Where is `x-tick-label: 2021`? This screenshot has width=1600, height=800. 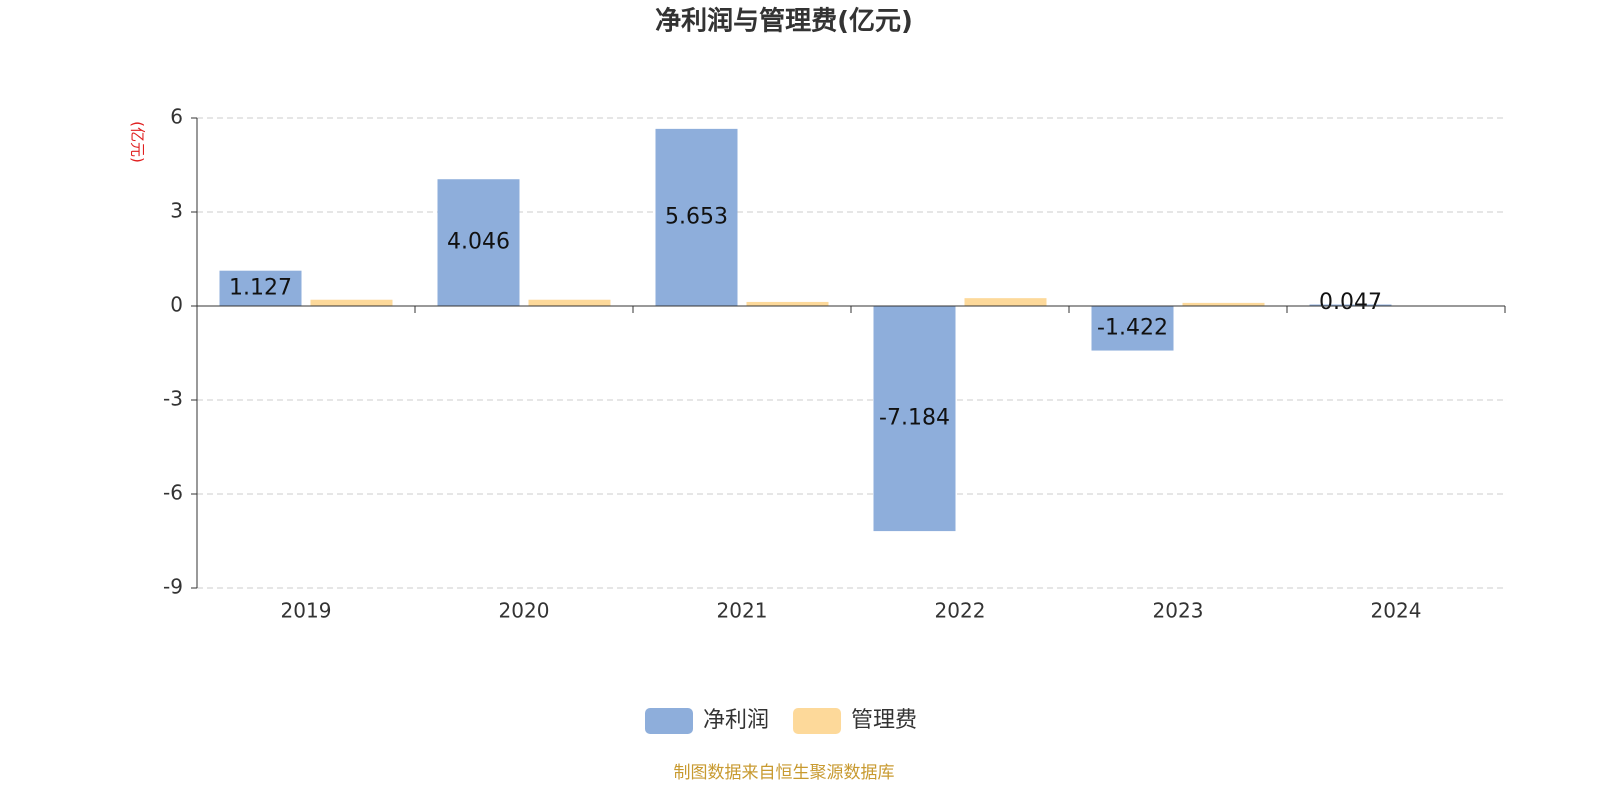
x-tick-label: 2021 is located at coordinates (742, 611).